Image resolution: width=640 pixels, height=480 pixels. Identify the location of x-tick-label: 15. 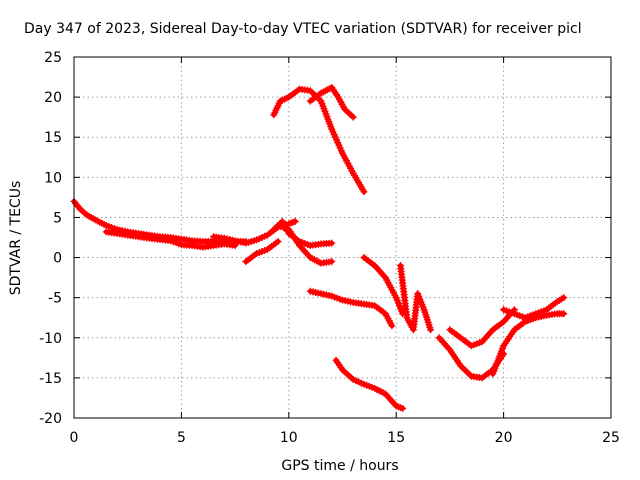
(396, 438).